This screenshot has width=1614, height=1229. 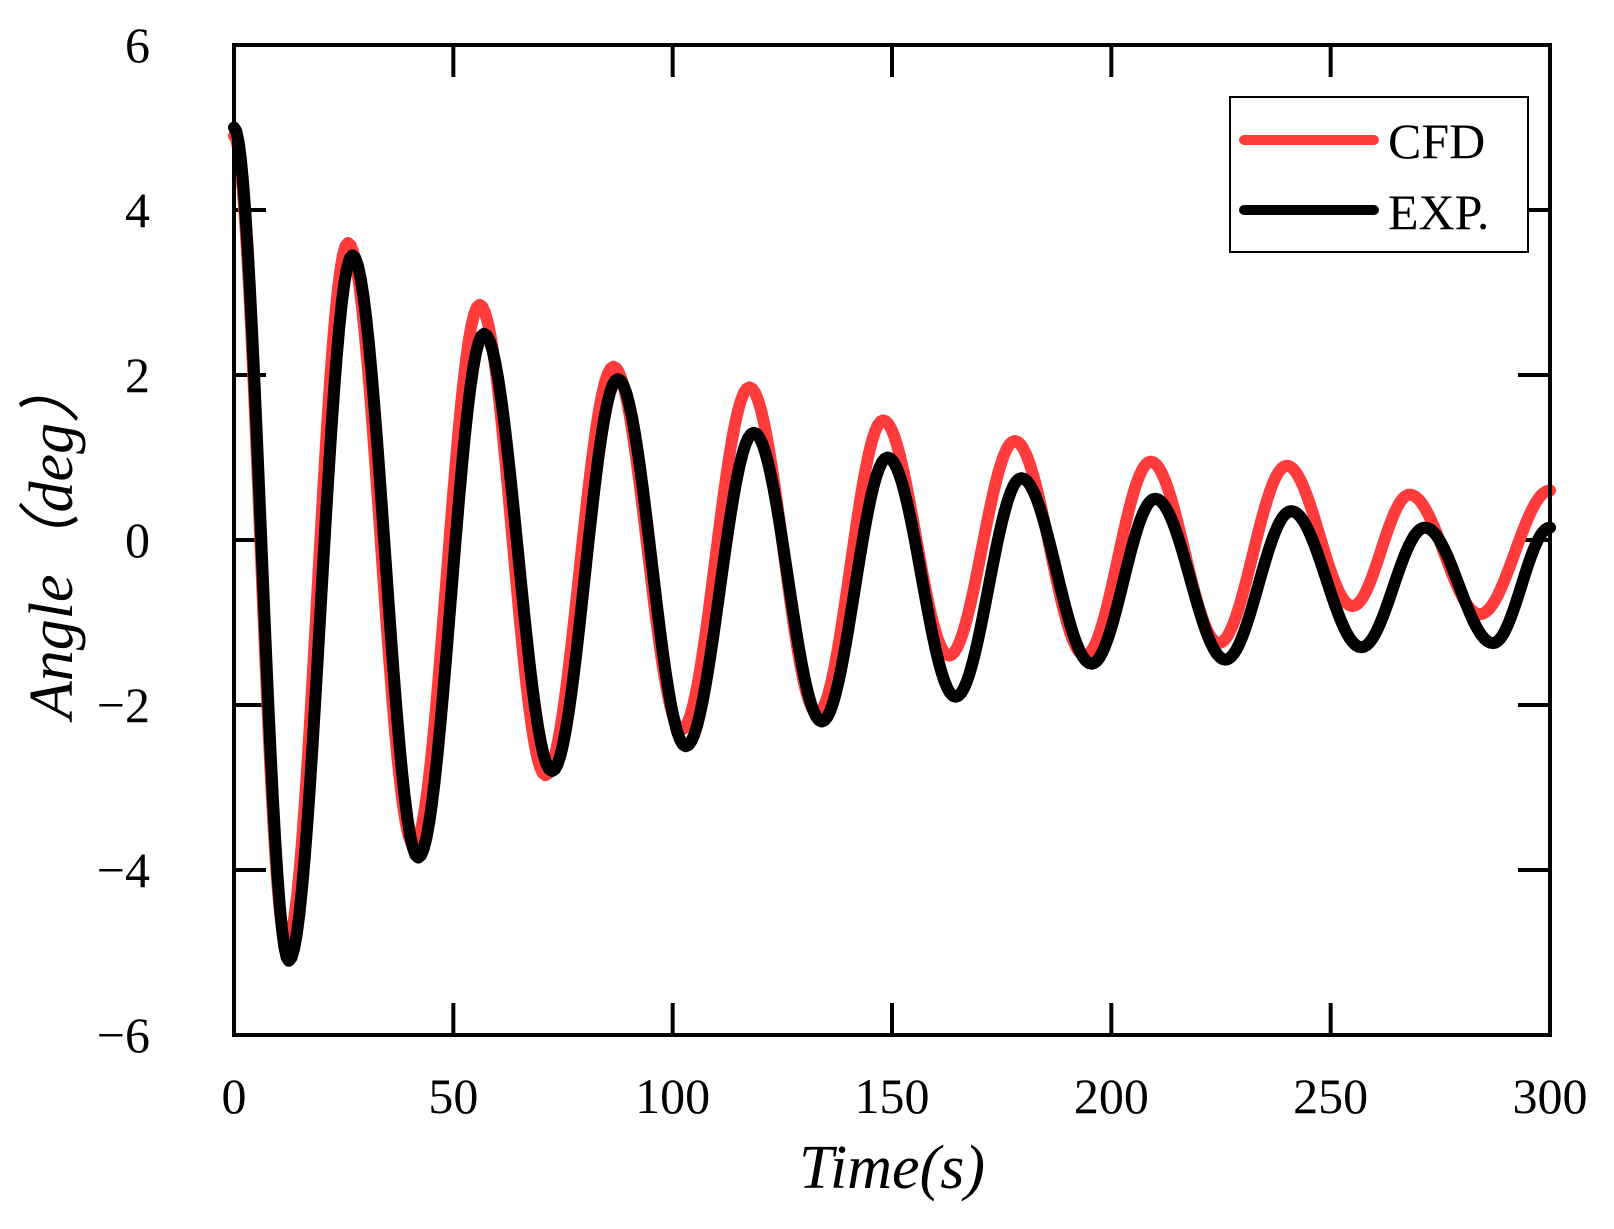 What do you see at coordinates (123, 870) in the screenshot?
I see `y-tick-label--4: −4` at bounding box center [123, 870].